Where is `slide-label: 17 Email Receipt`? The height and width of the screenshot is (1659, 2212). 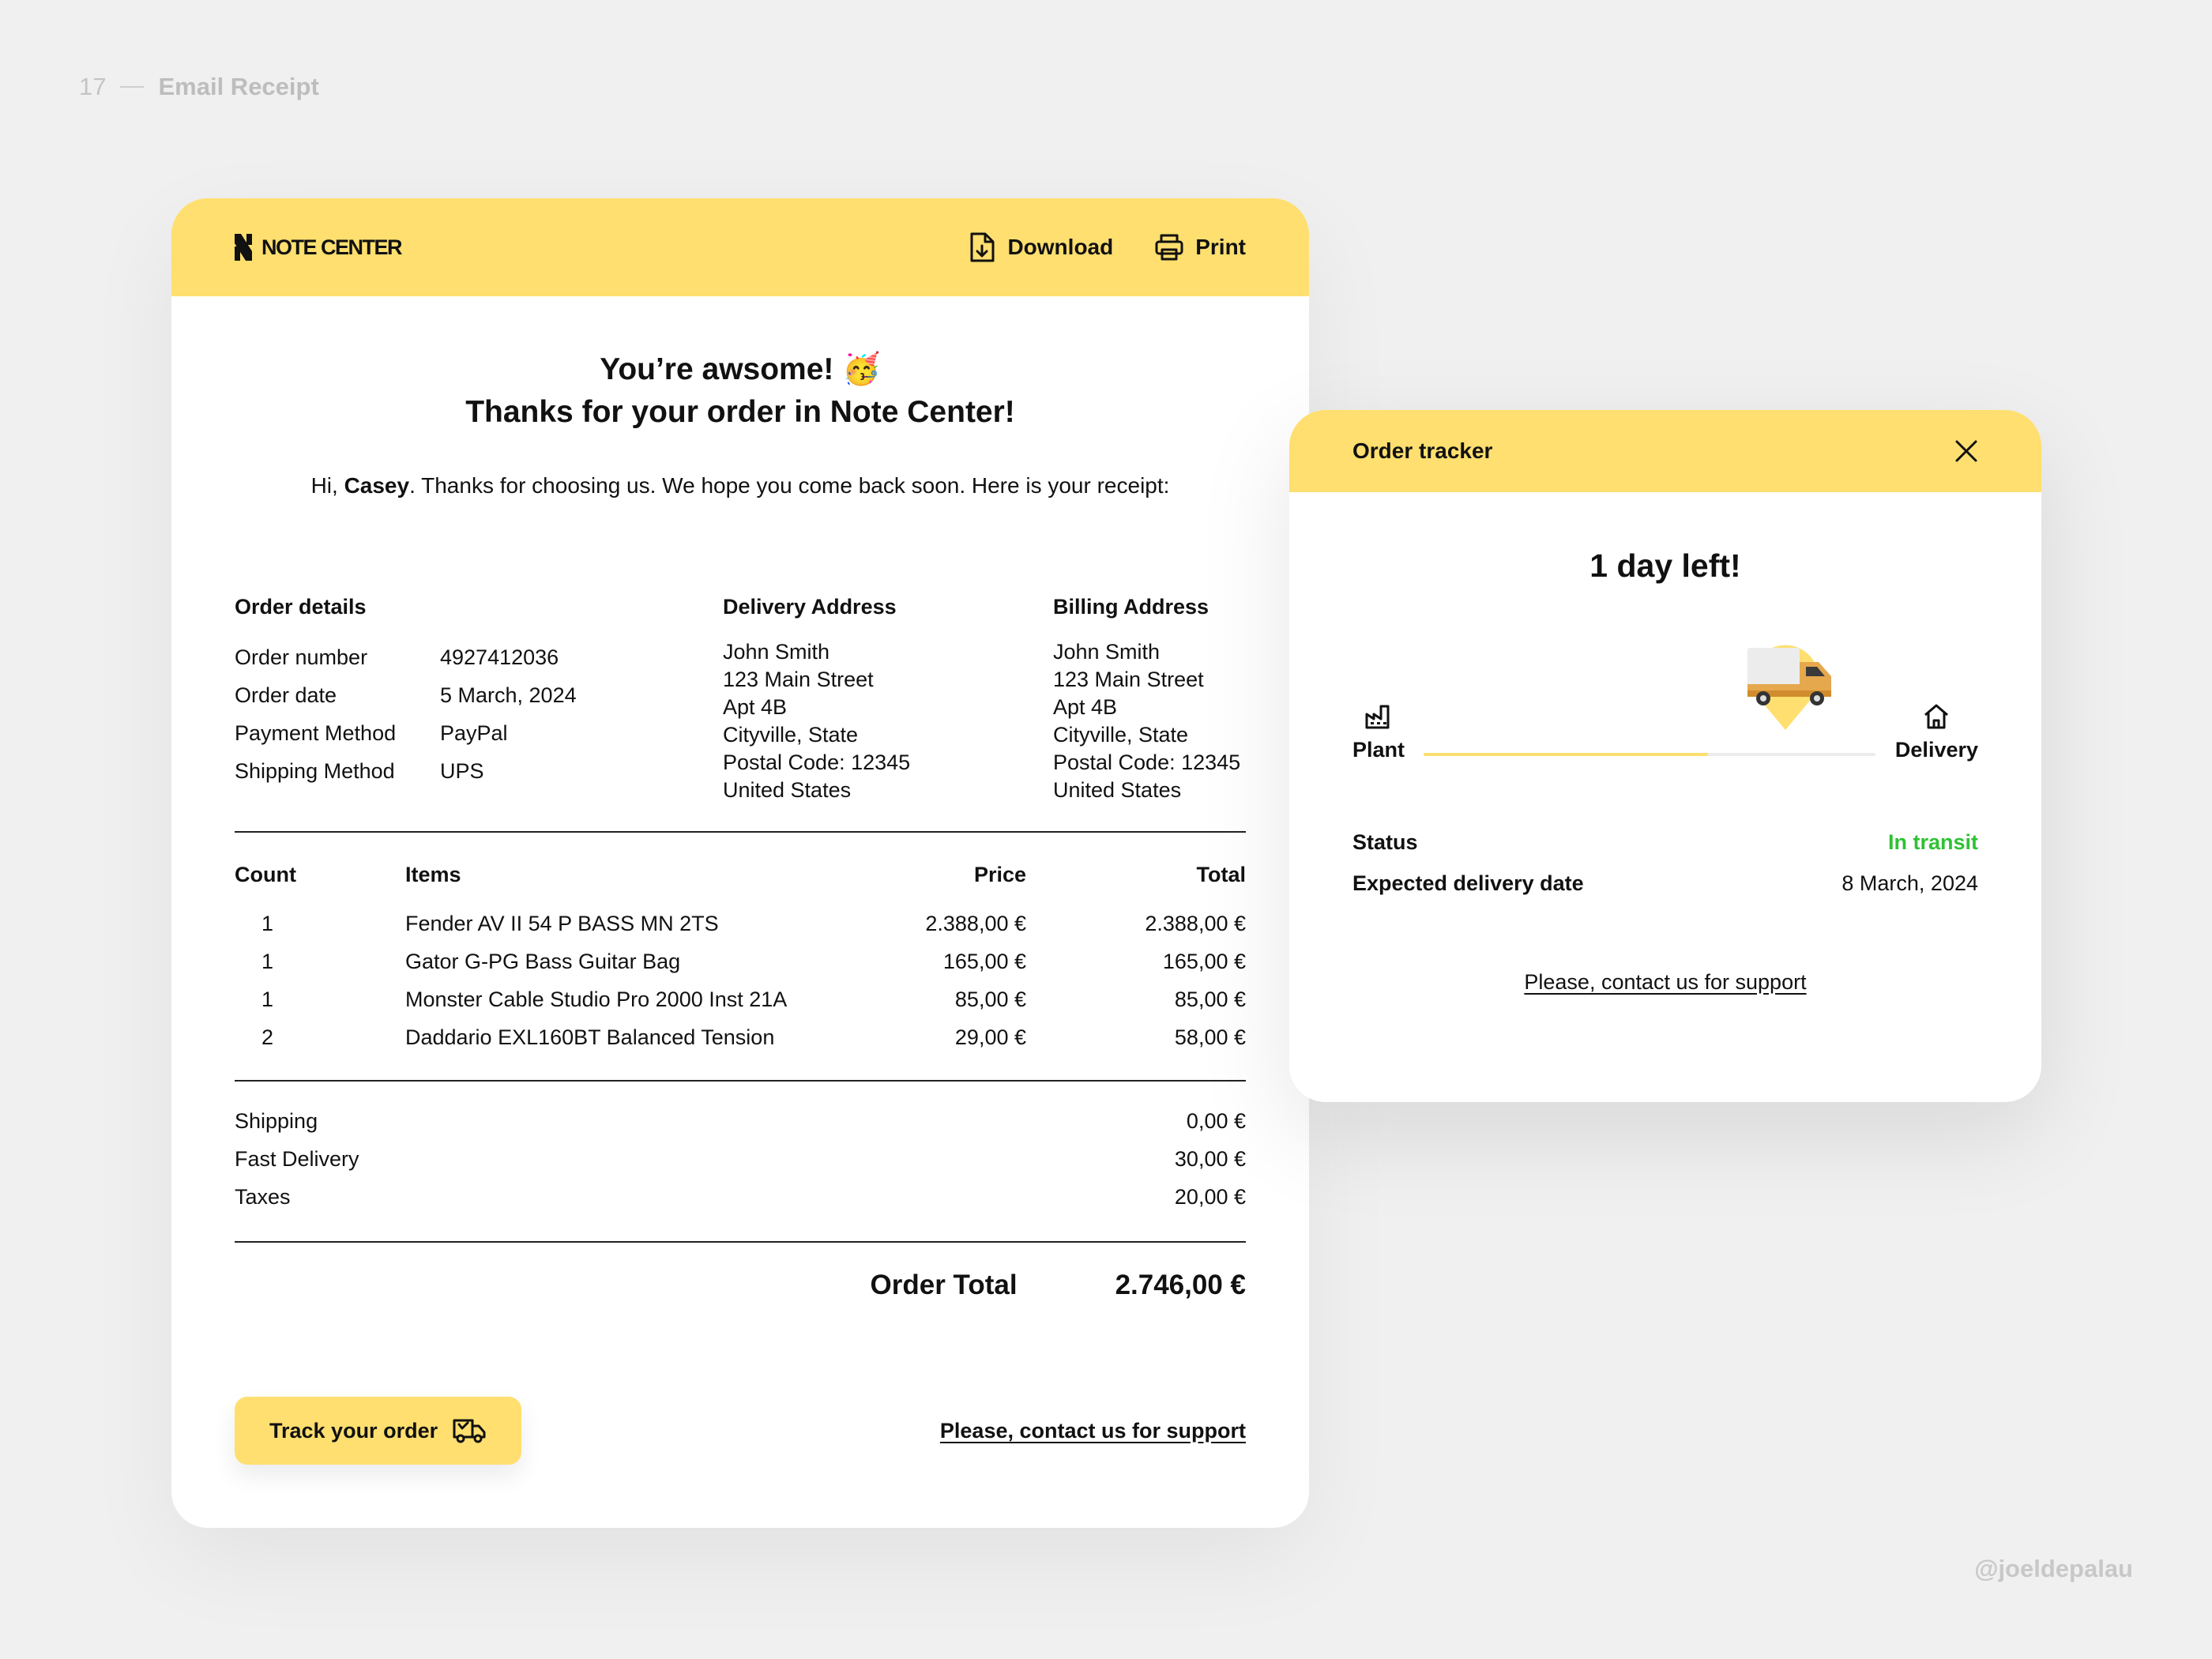
slide-label: 17 Email Receipt is located at coordinates (199, 87).